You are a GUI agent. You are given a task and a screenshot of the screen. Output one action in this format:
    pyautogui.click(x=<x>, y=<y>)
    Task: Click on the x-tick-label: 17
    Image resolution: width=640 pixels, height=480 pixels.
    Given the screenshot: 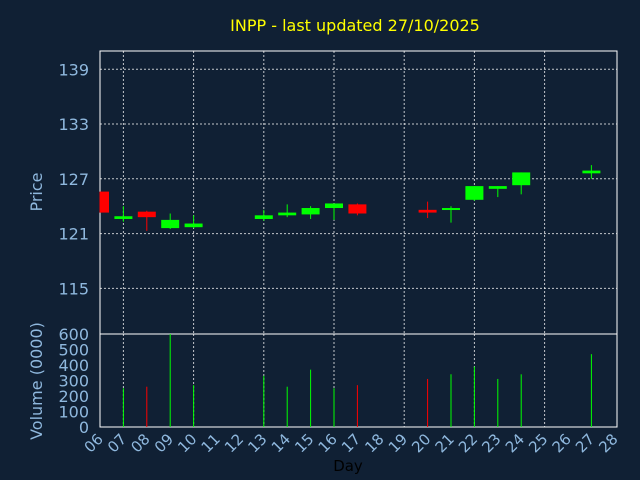 What is the action you would take?
    pyautogui.click(x=351, y=443)
    